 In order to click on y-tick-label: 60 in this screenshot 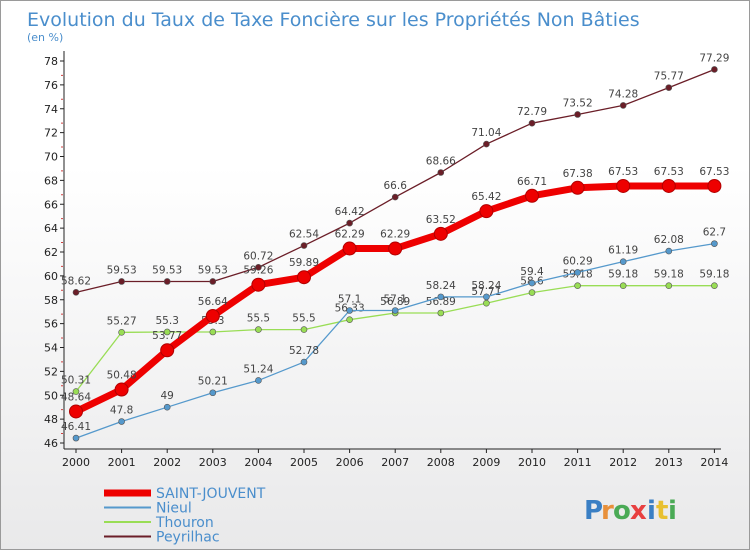, I will do `click(51, 276)`.